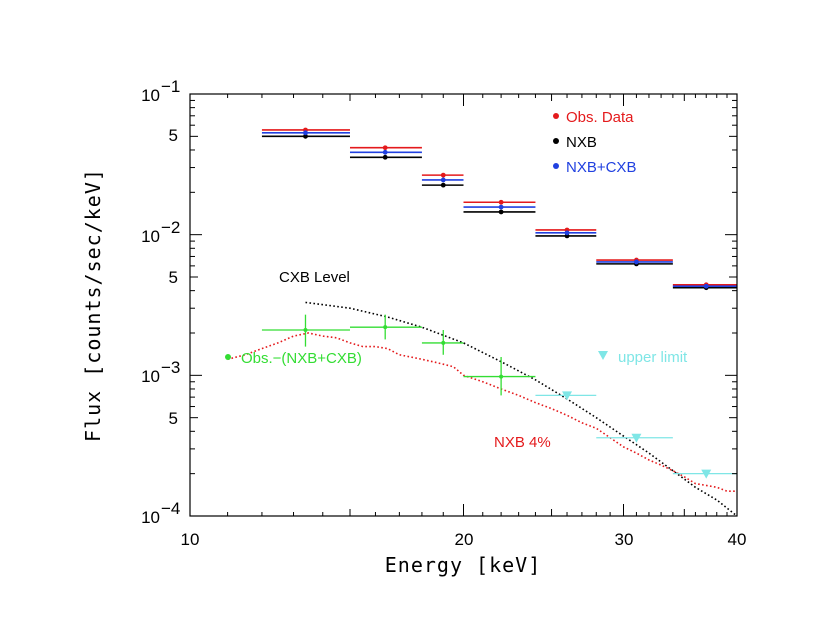 The height and width of the screenshot is (623, 830). Describe the element at coordinates (314, 277) in the screenshot. I see `annotation-cxb-level: CXB Level` at that location.